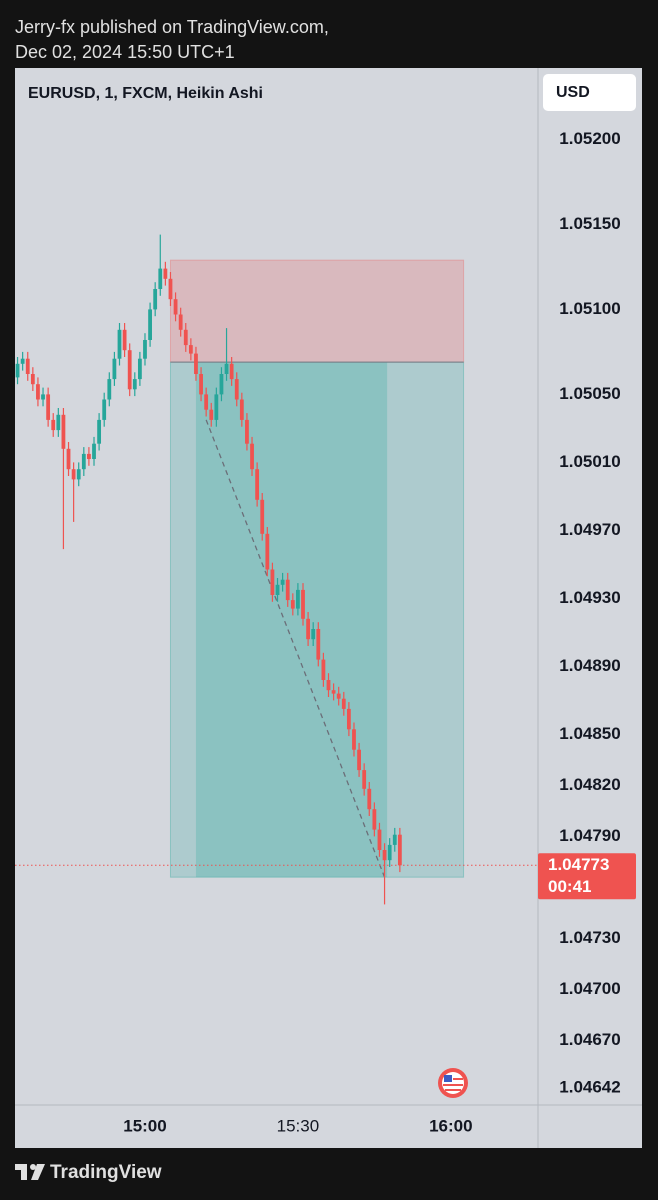 This screenshot has width=658, height=1200. Describe the element at coordinates (298, 1125) in the screenshot. I see `x-tick-label: 15:30` at that location.